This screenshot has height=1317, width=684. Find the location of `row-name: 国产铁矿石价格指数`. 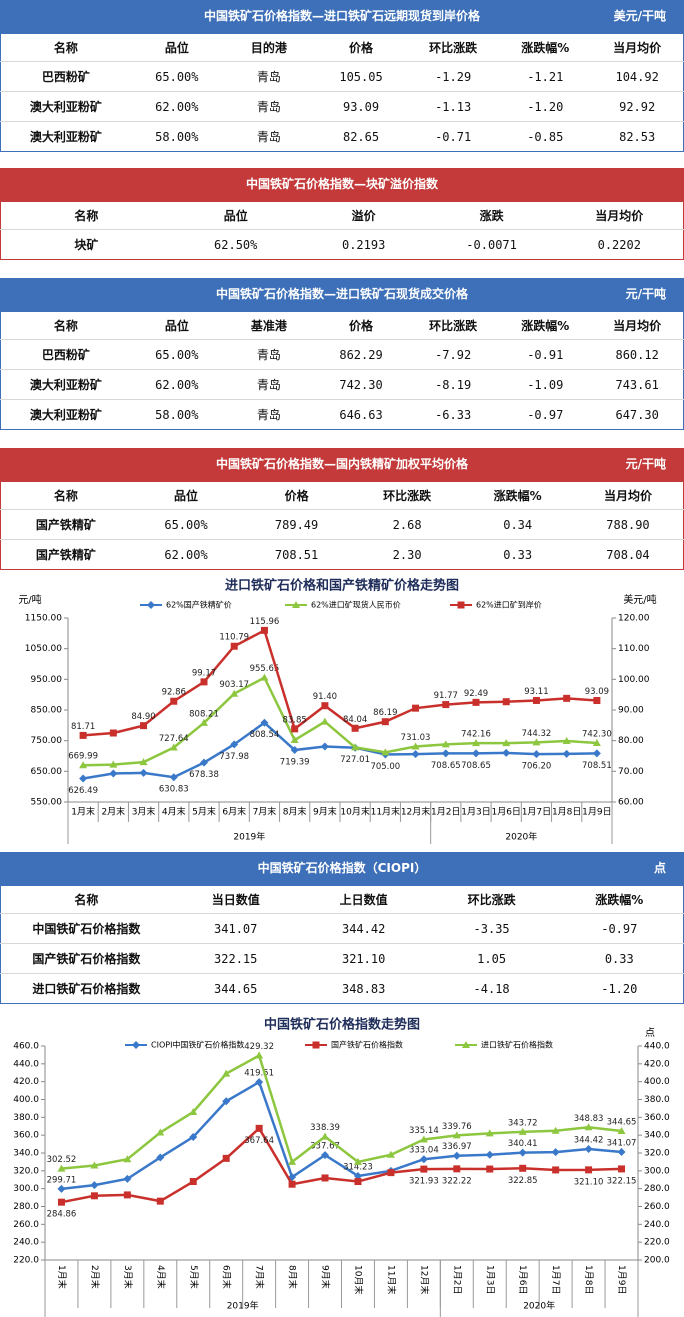

row-name: 国产铁矿石价格指数 is located at coordinates (86, 958).